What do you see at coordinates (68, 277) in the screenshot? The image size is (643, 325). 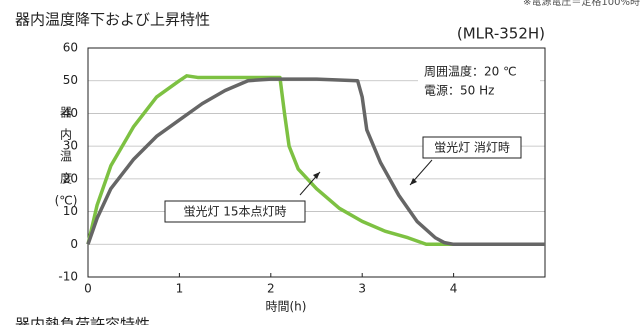 I see `y-tick-label: -10` at bounding box center [68, 277].